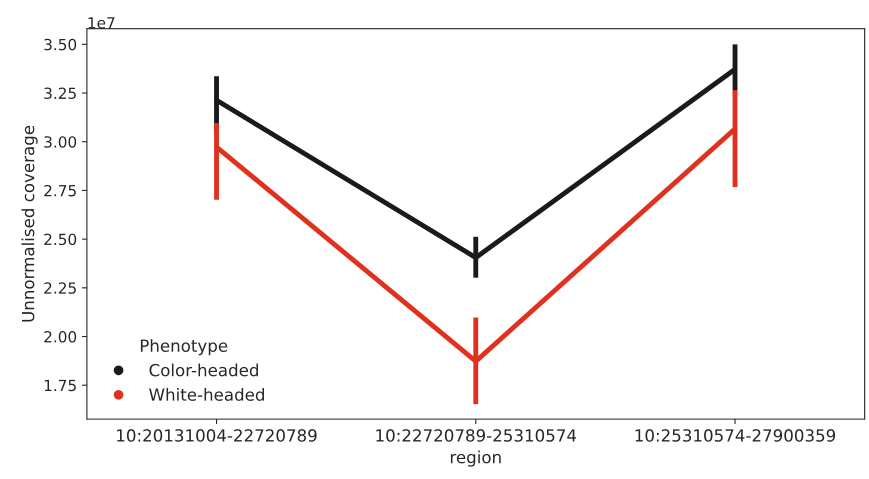 The image size is (869, 479). I want to click on x-tick-label: 10:20131004-22720789, so click(217, 435).